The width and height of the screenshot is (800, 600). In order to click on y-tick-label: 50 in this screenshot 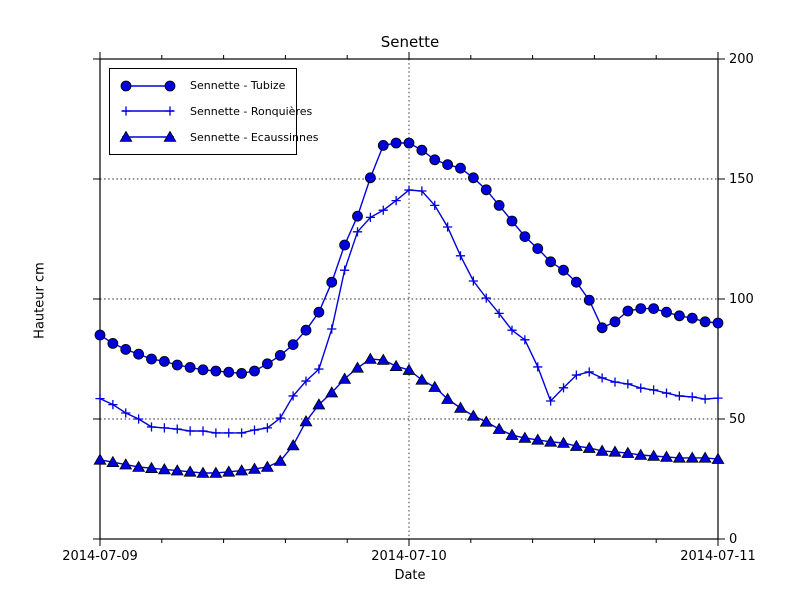, I will do `click(737, 419)`.